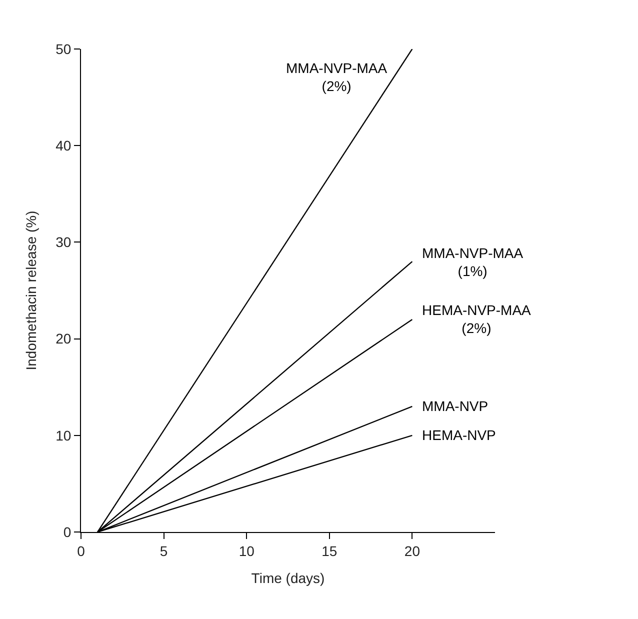 Image resolution: width=638 pixels, height=619 pixels. What do you see at coordinates (67, 532) in the screenshot?
I see `y-tick-label: 0` at bounding box center [67, 532].